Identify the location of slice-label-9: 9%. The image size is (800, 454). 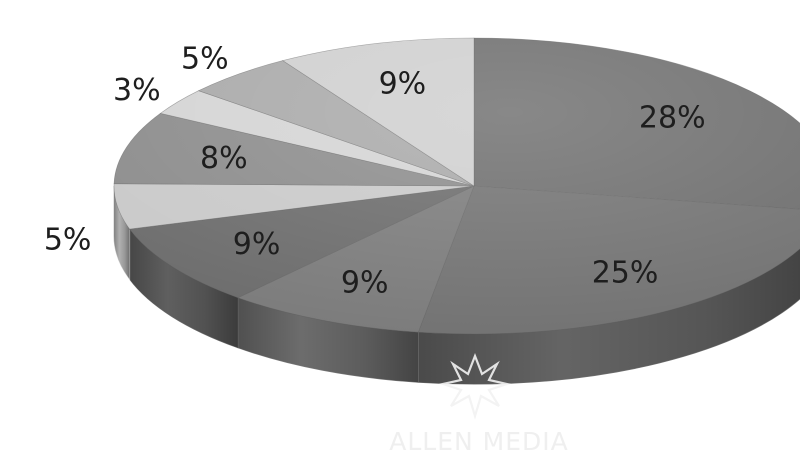
(403, 84).